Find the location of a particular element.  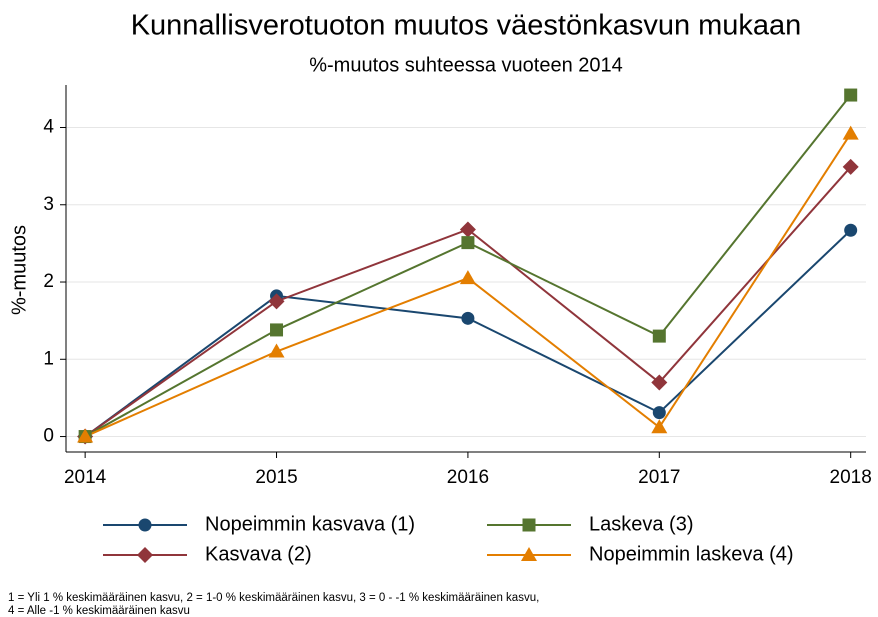

y-tick-label: 0 is located at coordinates (48, 436).